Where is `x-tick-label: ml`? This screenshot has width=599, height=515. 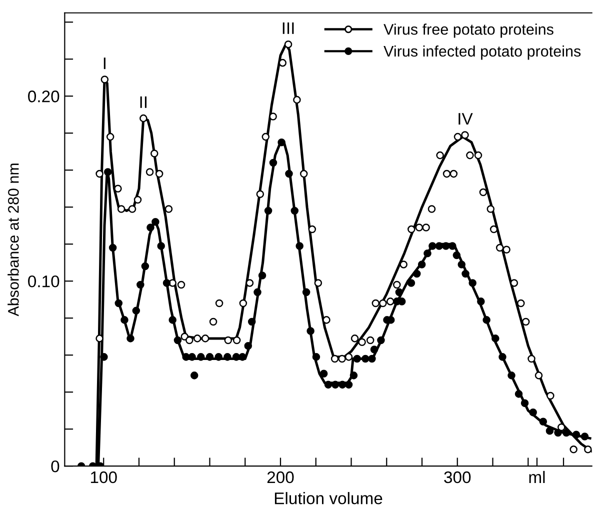 x-tick-label: ml is located at coordinates (537, 477).